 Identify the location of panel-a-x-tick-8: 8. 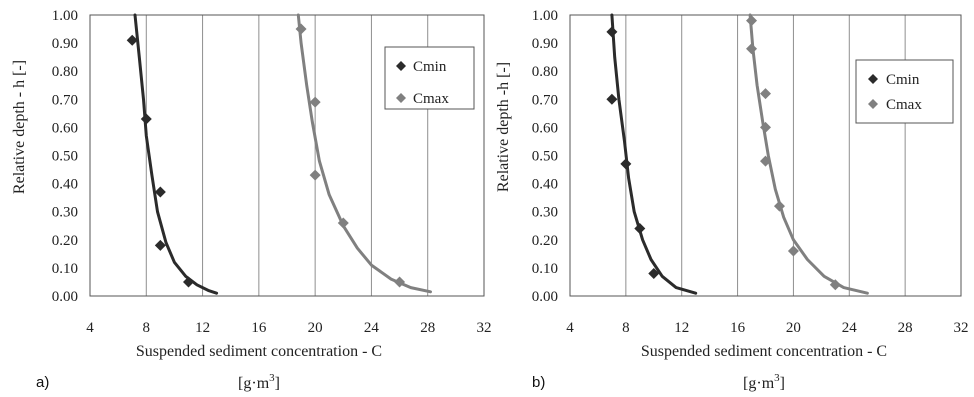
(147, 328).